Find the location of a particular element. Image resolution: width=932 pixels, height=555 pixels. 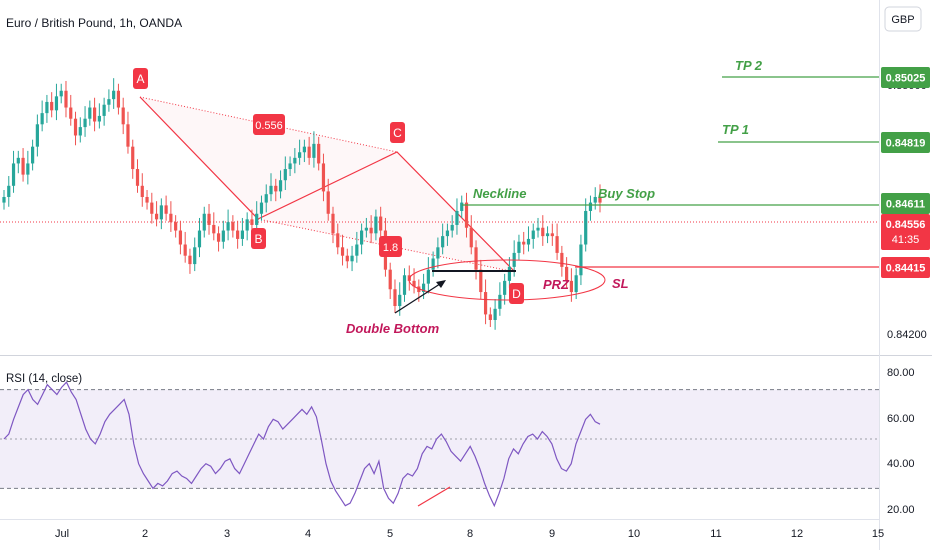

point-b-badge: B is located at coordinates (258, 238).